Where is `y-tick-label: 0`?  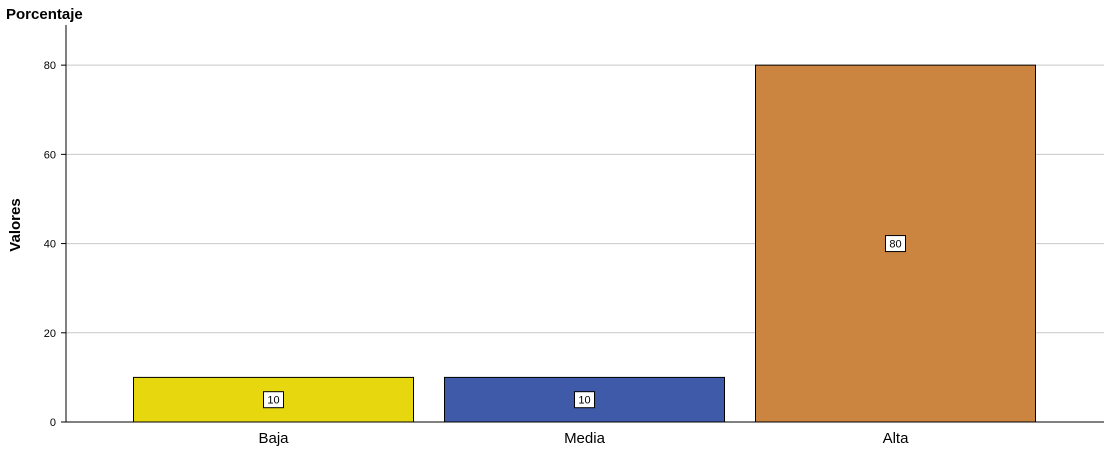
y-tick-label: 0 is located at coordinates (53, 423).